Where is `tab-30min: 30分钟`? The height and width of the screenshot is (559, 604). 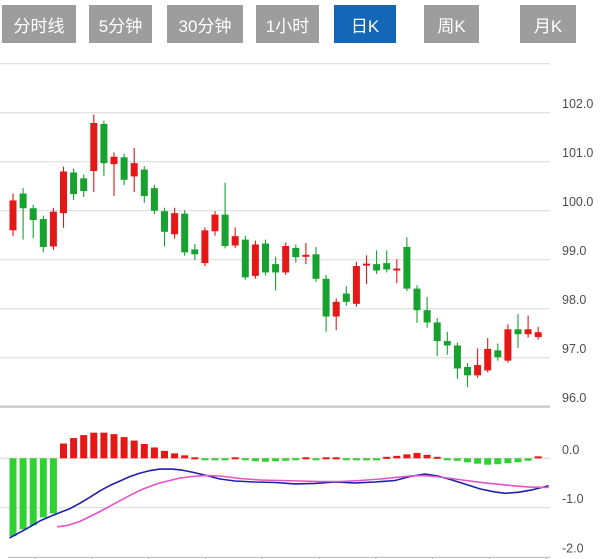 tab-30min: 30分钟 is located at coordinates (205, 24).